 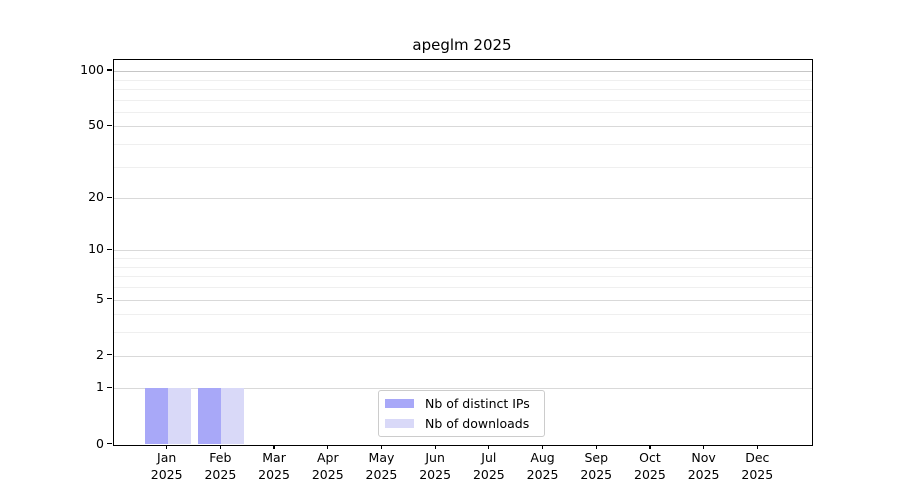 I want to click on x-tick-label-line: Feb, so click(x=220, y=457).